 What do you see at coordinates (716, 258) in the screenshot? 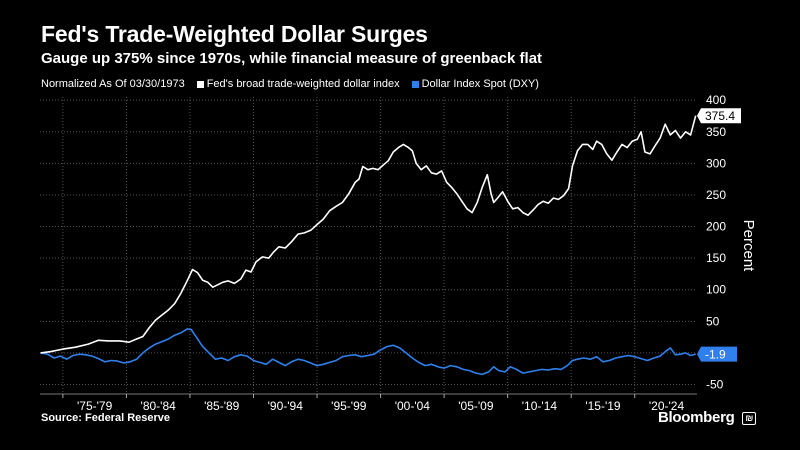
I see `y-tick-label: 150` at bounding box center [716, 258].